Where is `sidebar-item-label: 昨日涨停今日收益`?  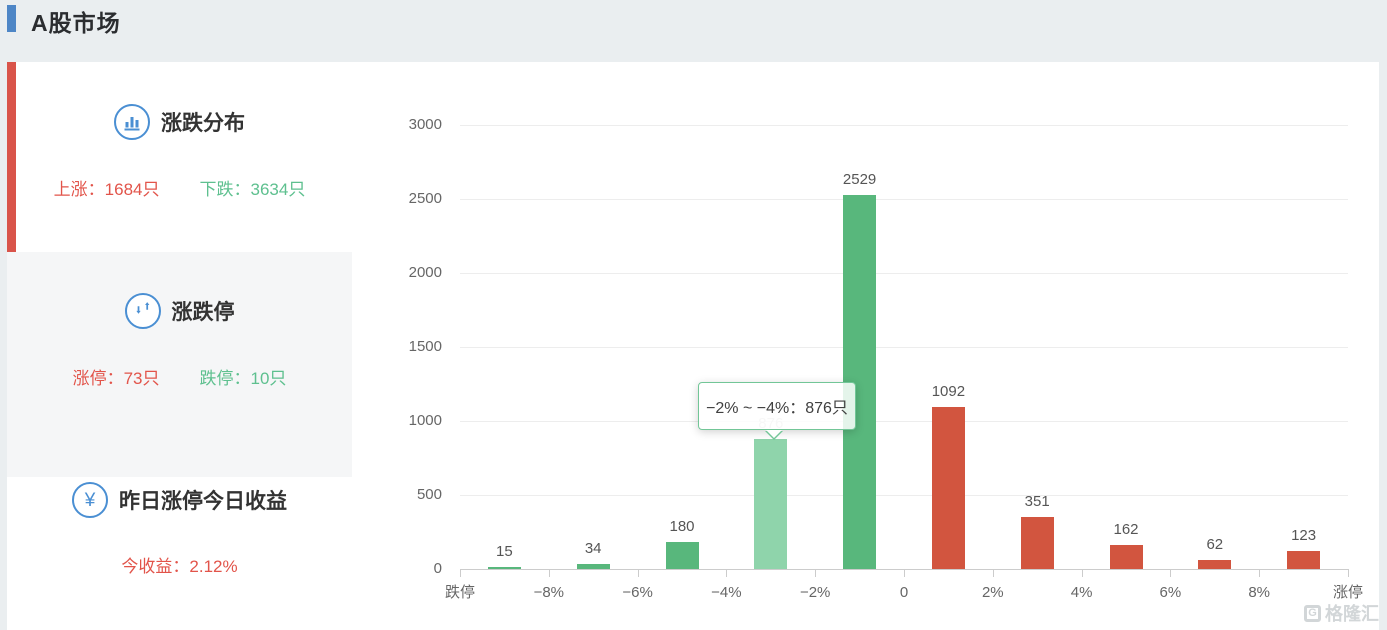
sidebar-item-label: 昨日涨停今日收益 is located at coordinates (203, 501).